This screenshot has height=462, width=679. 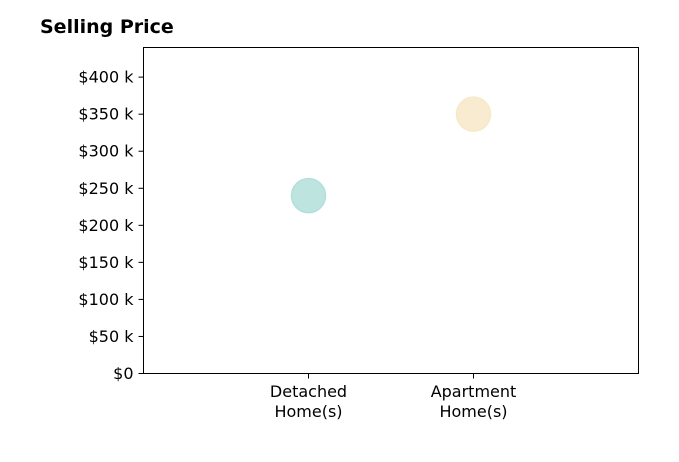 What do you see at coordinates (391, 155) in the screenshot?
I see `data-points` at bounding box center [391, 155].